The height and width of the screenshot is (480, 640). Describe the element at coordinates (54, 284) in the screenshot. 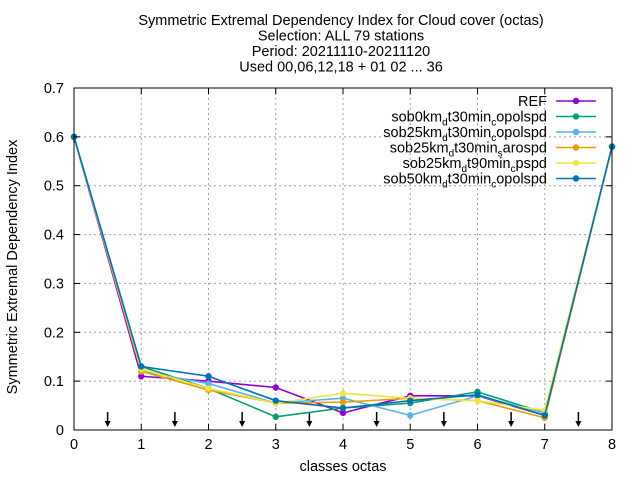

I see `y-tick-label: 0.3` at that location.